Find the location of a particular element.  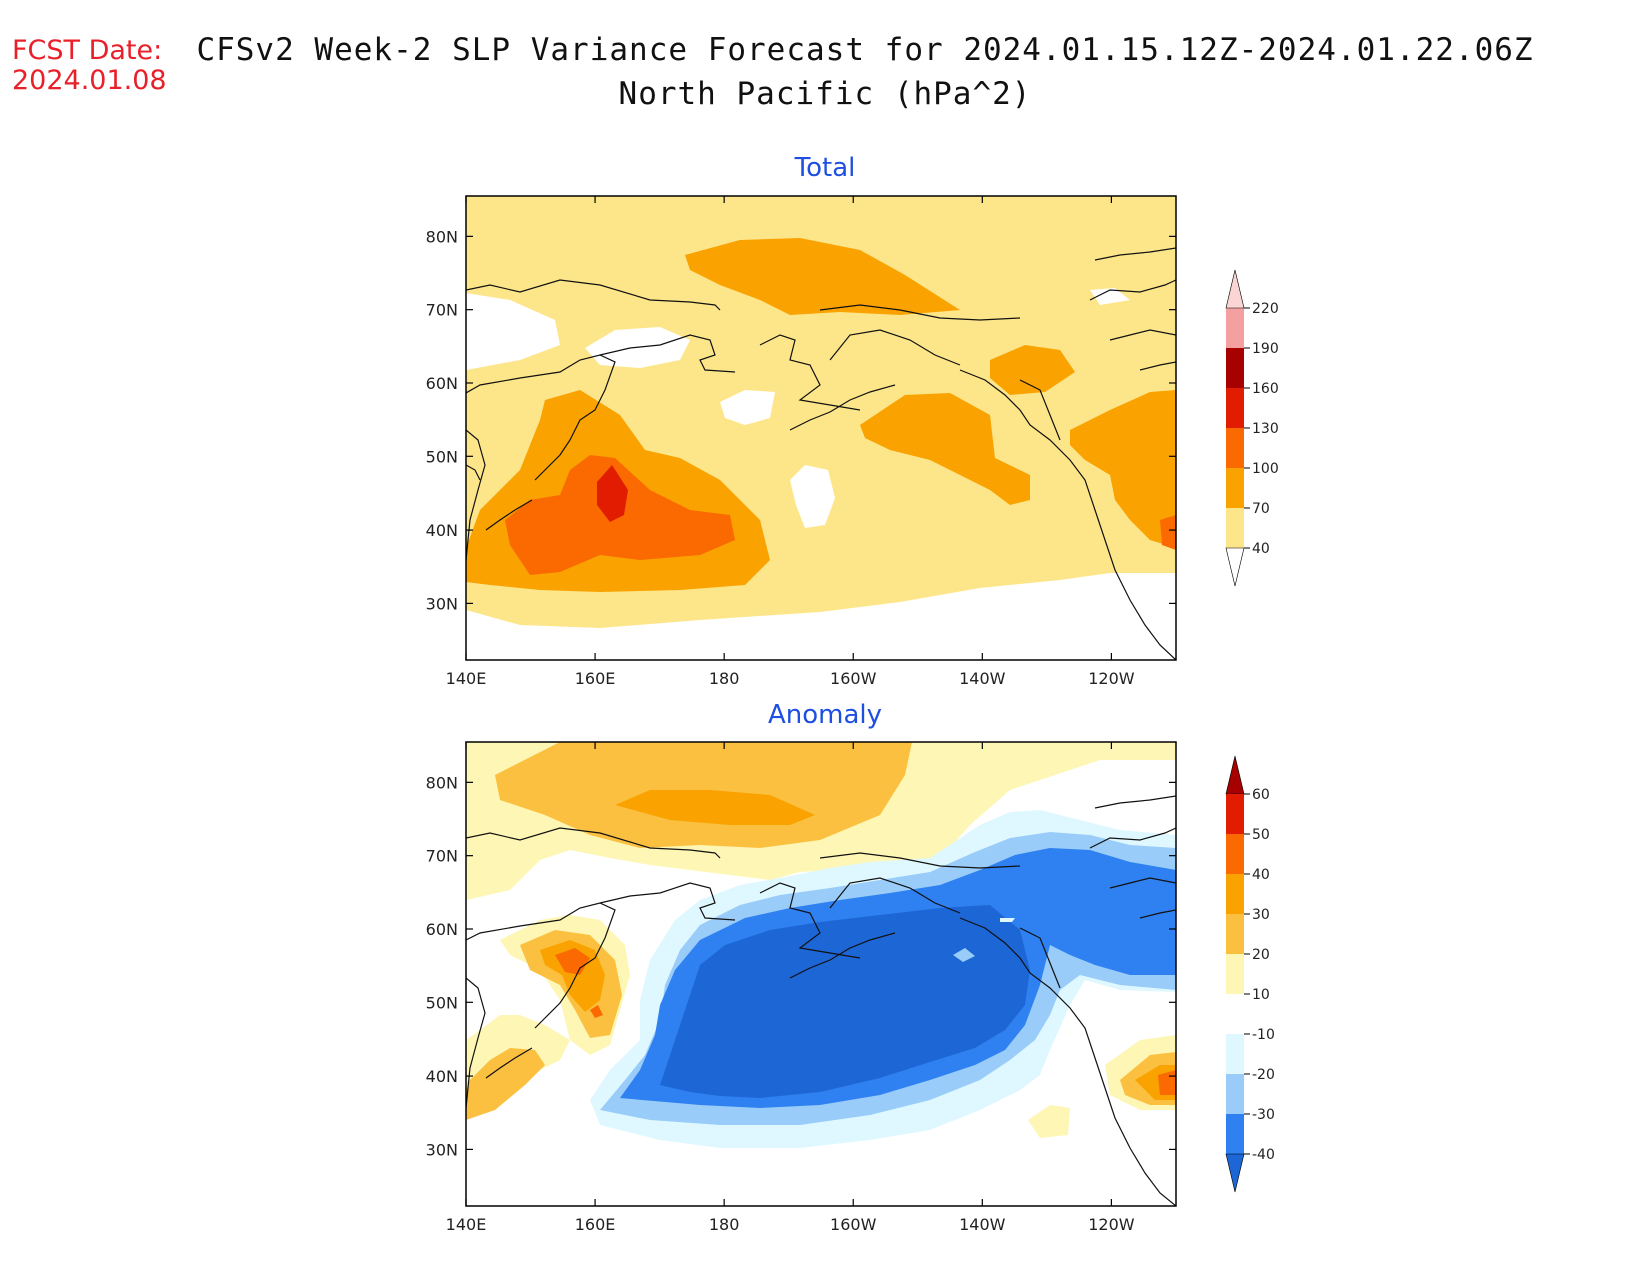

anomaly-lat-label: 60N is located at coordinates (442, 929).